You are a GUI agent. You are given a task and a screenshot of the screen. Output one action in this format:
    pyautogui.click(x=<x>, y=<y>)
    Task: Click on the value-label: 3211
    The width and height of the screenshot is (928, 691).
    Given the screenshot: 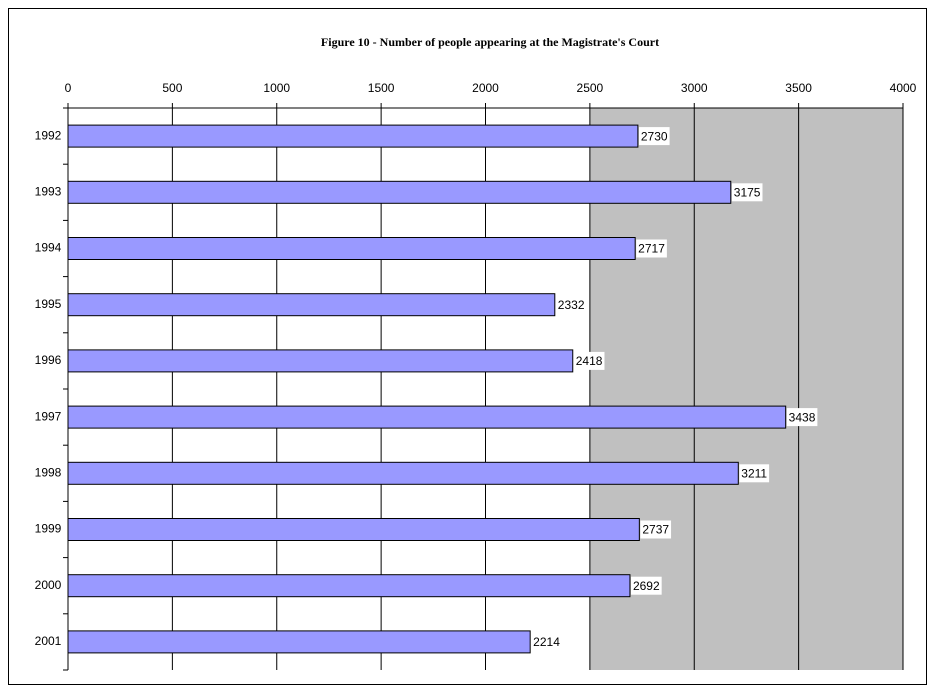 What is the action you would take?
    pyautogui.click(x=754, y=473)
    